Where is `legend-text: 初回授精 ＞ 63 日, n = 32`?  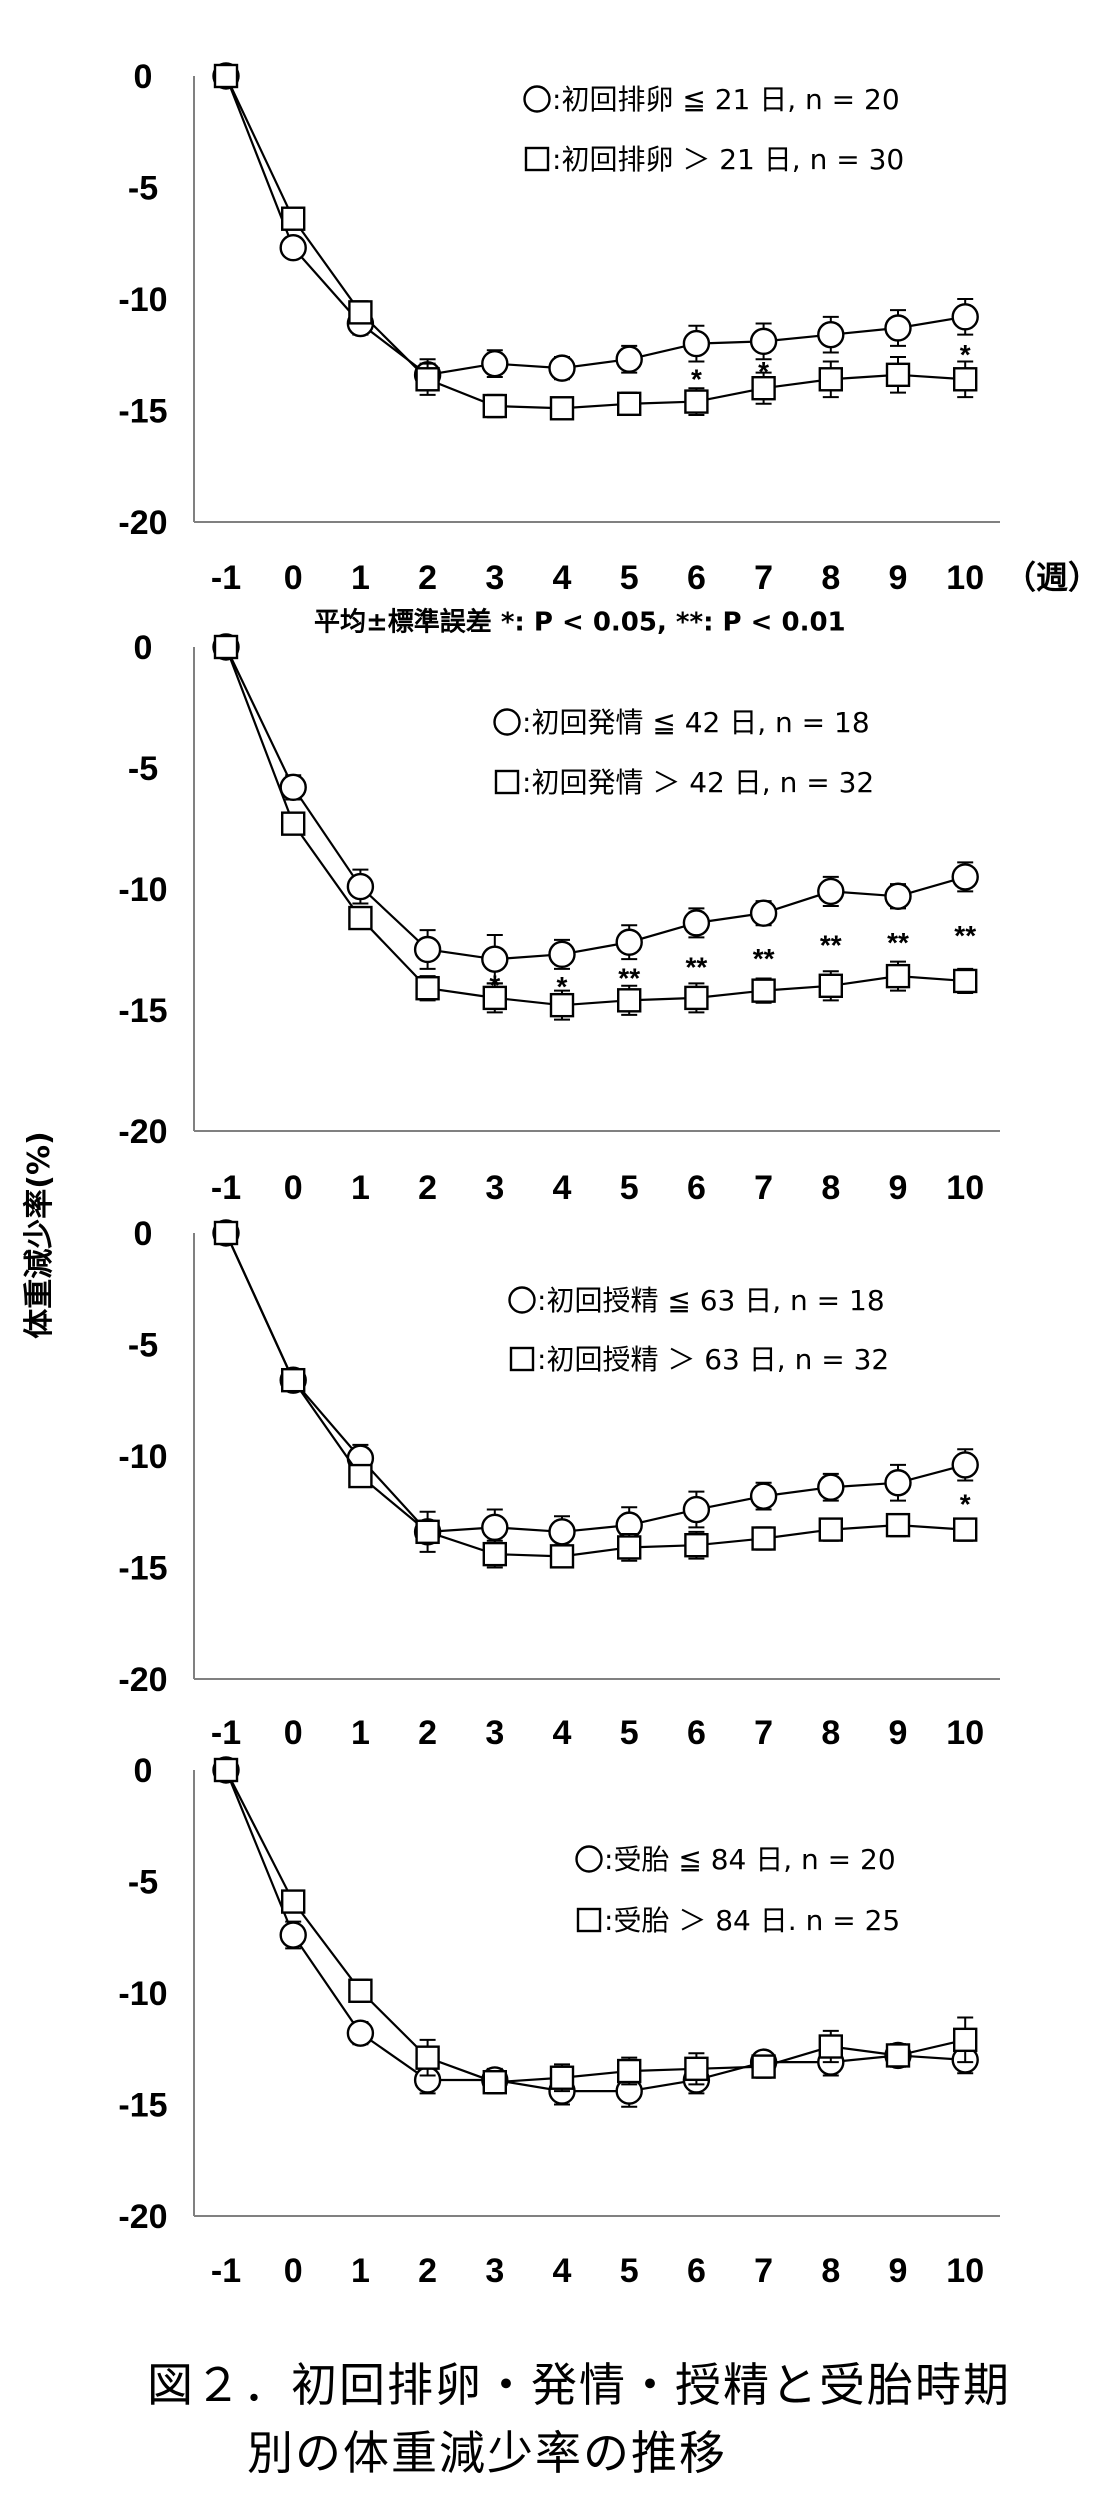
legend-text: 初回授精 ＞ 63 日, n = 32 is located at coordinates (717, 1359).